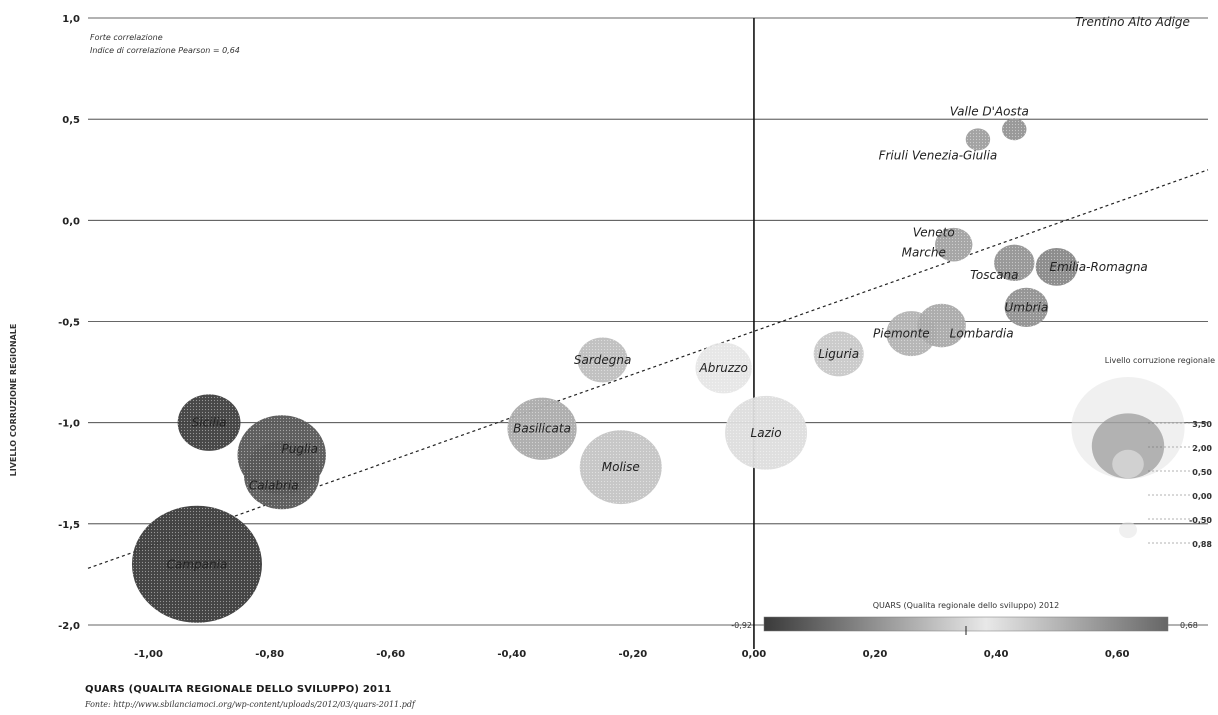  I want to click on x-tick-label: 0,60, so click(1117, 654).